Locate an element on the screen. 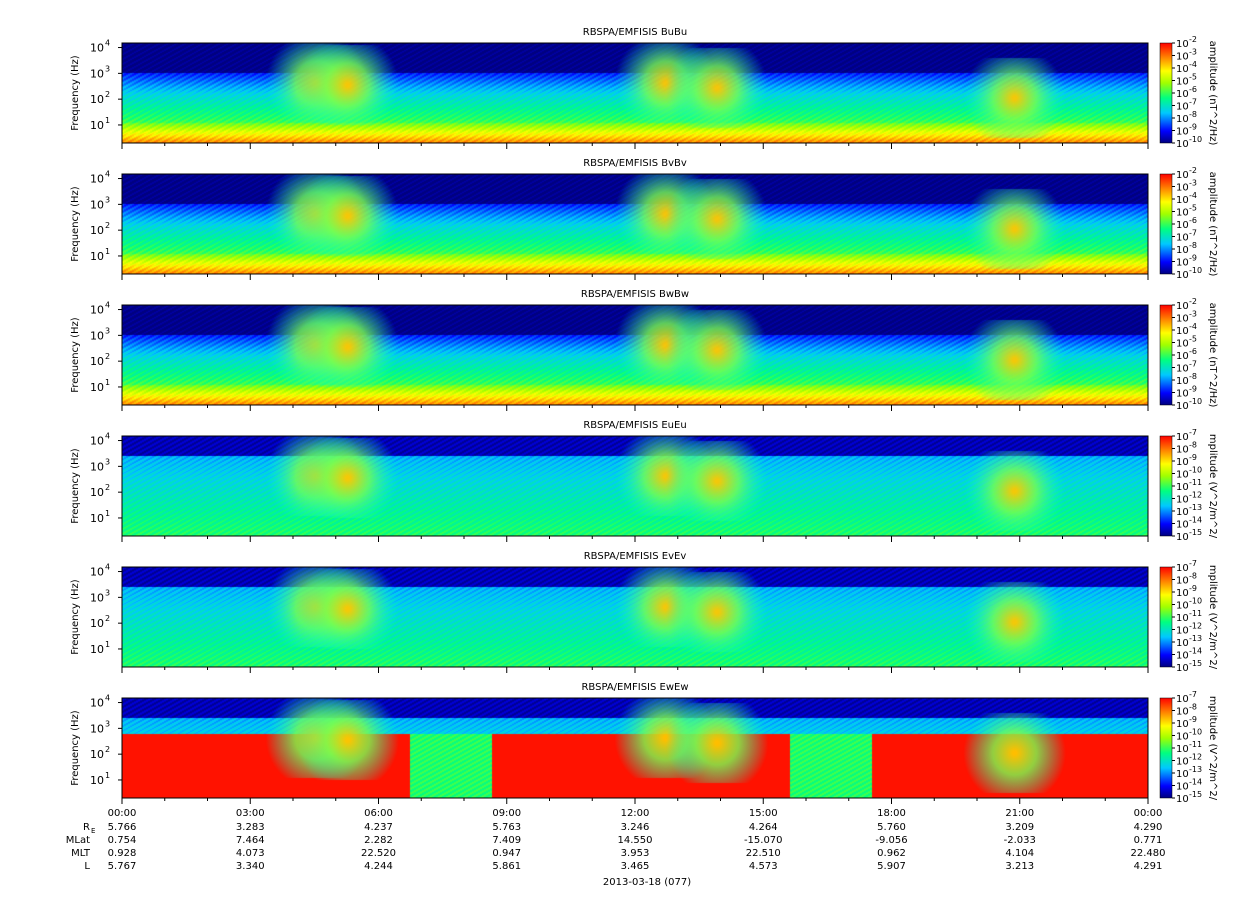  y-tick-exponent: 2 is located at coordinates (107, 94).